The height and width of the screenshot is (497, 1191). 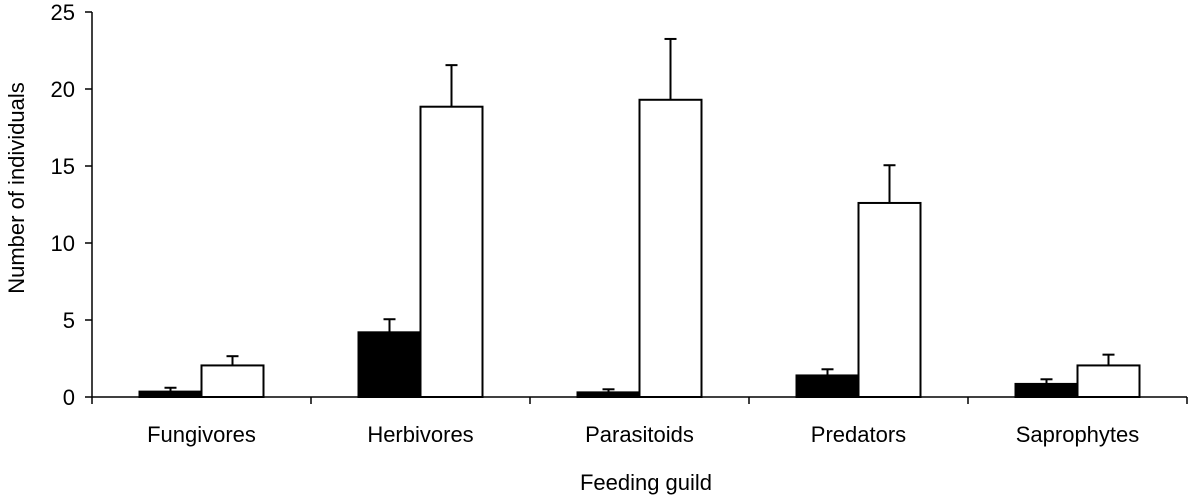 What do you see at coordinates (639, 434) in the screenshot?
I see `x-tick-label: Parasitoids` at bounding box center [639, 434].